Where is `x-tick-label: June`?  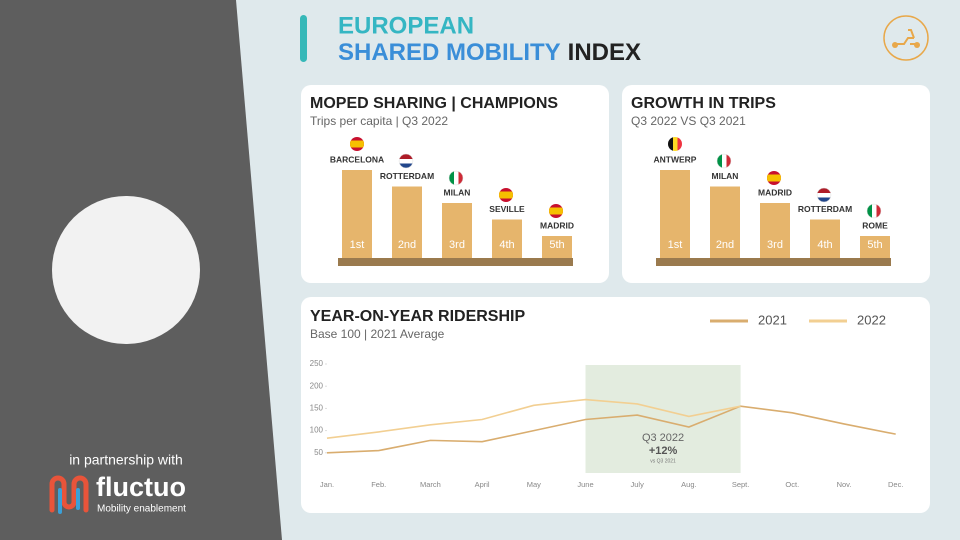 x-tick-label: June is located at coordinates (585, 484).